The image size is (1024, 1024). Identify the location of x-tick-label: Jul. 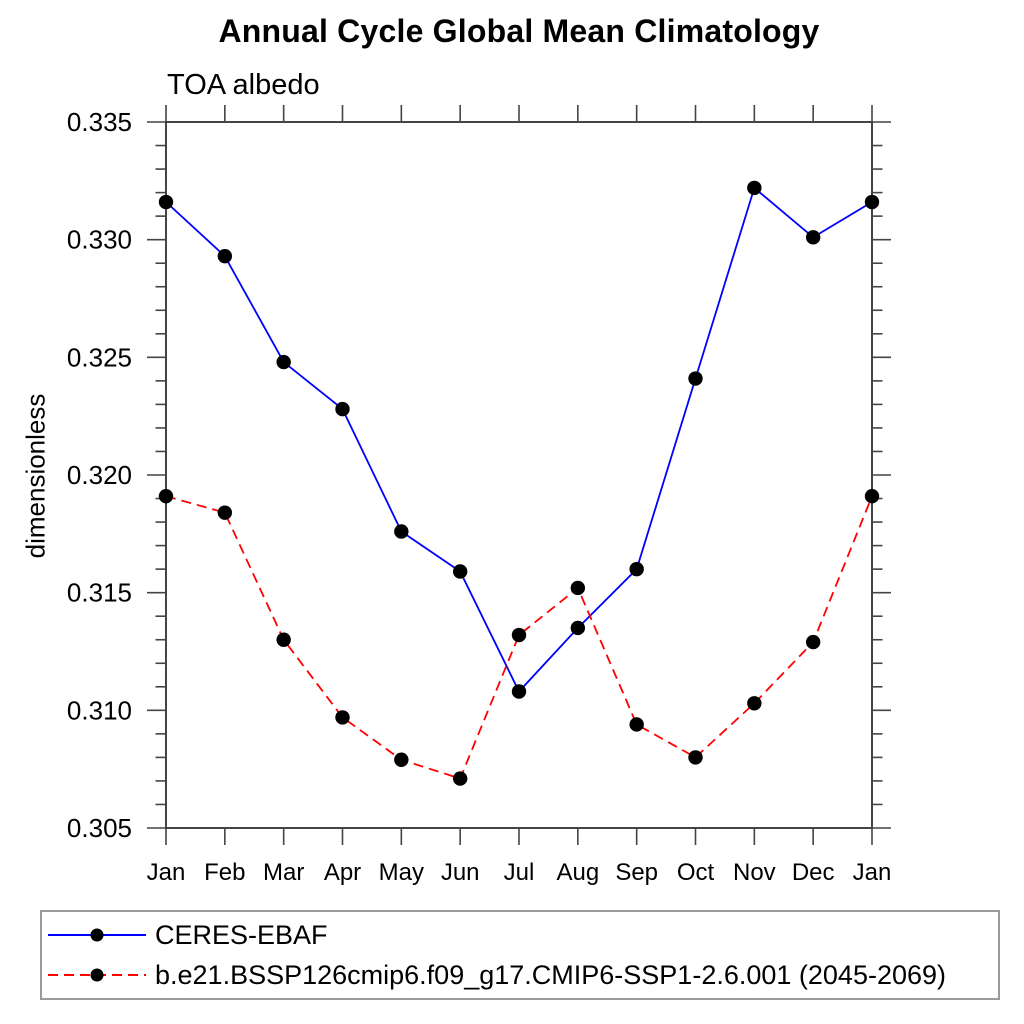
(519, 872).